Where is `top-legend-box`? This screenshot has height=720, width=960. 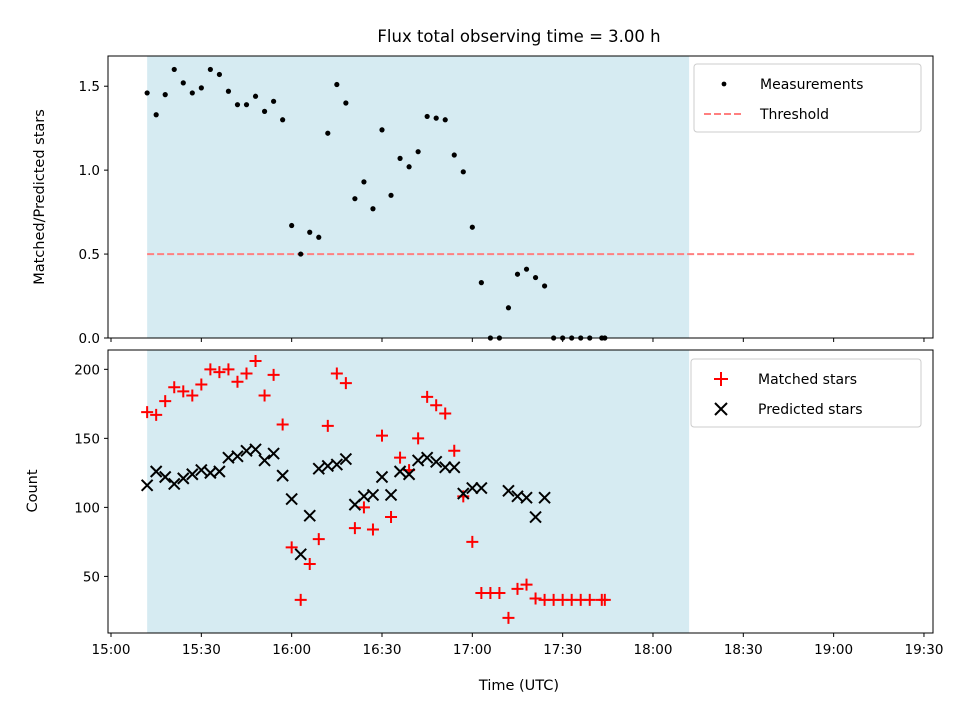 top-legend-box is located at coordinates (807, 98).